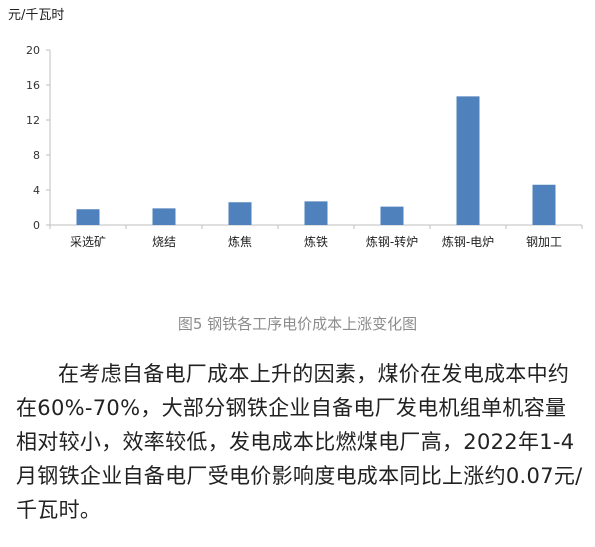  Describe the element at coordinates (36, 225) in the screenshot. I see `y-tick-label: 0` at that location.